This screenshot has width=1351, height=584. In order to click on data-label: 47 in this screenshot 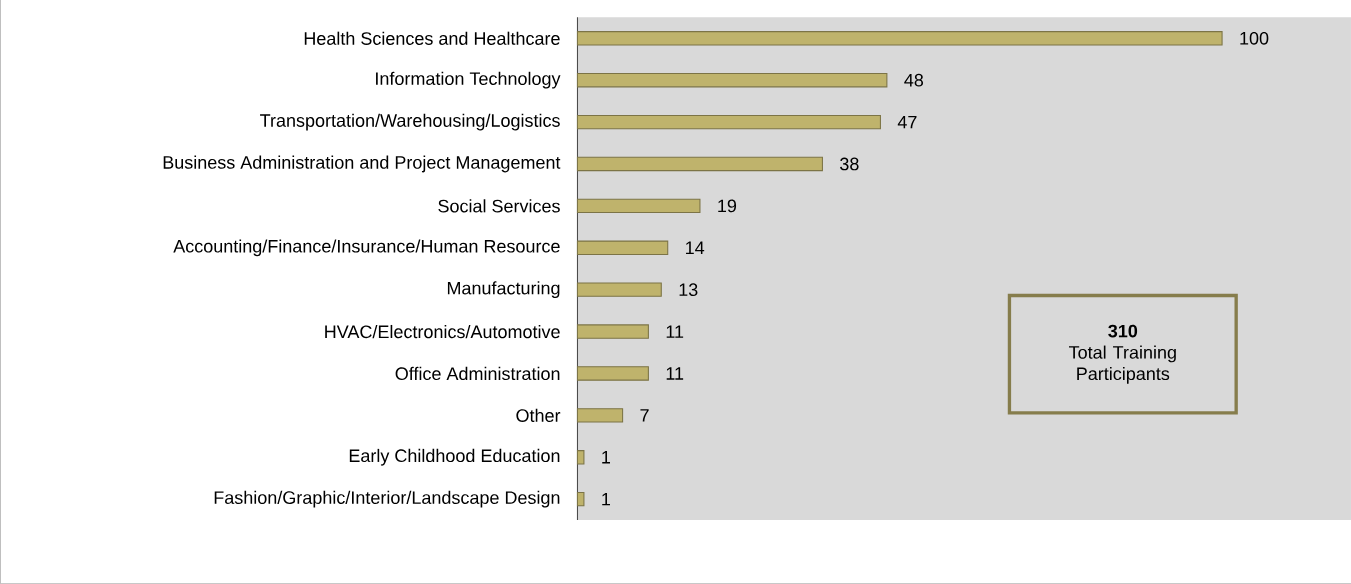, I will do `click(907, 122)`.